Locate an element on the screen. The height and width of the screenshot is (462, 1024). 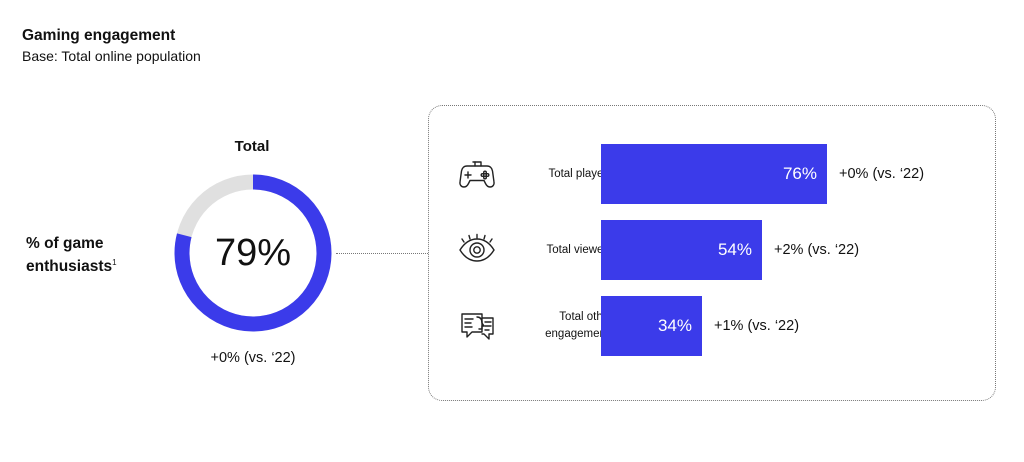
metric-label-line1: % of game is located at coordinates (65, 243).